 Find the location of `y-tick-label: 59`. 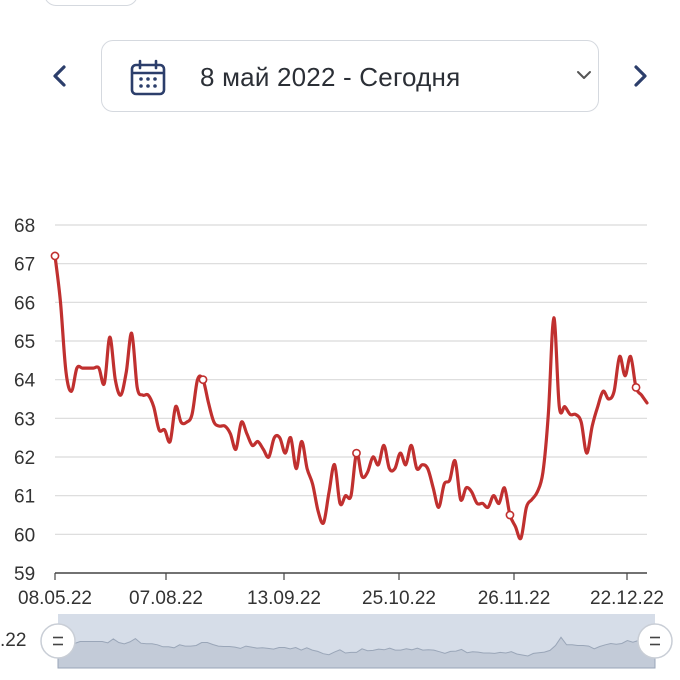

y-tick-label: 59 is located at coordinates (24, 574).